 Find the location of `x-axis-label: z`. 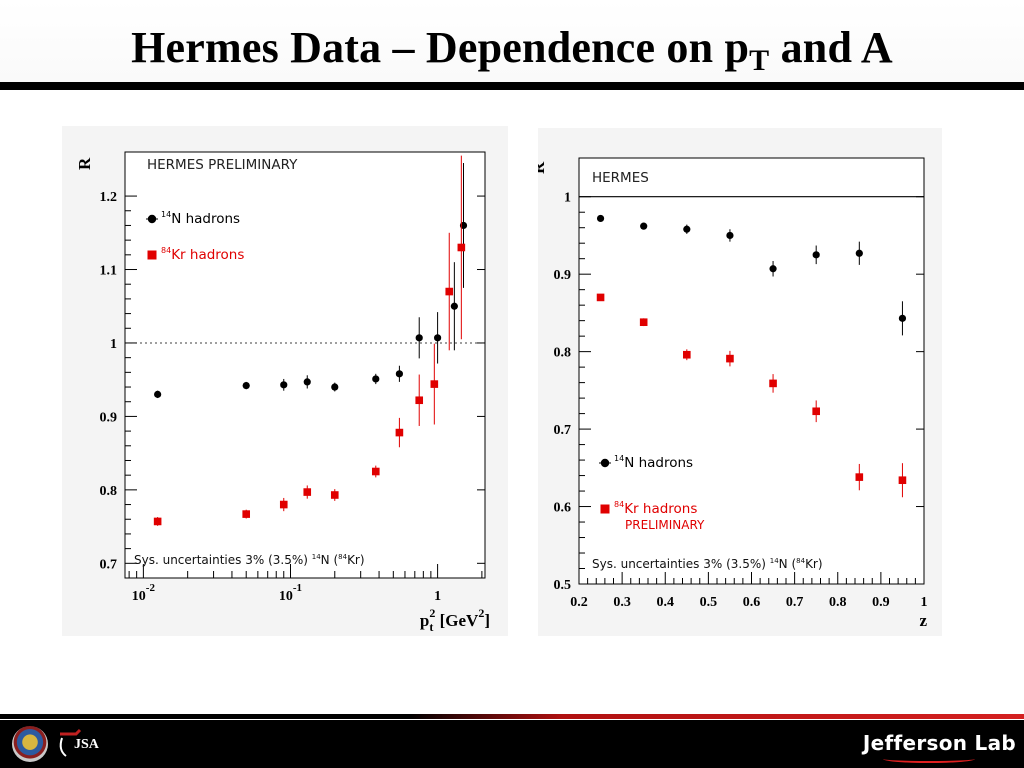

x-axis-label: z is located at coordinates (923, 620).